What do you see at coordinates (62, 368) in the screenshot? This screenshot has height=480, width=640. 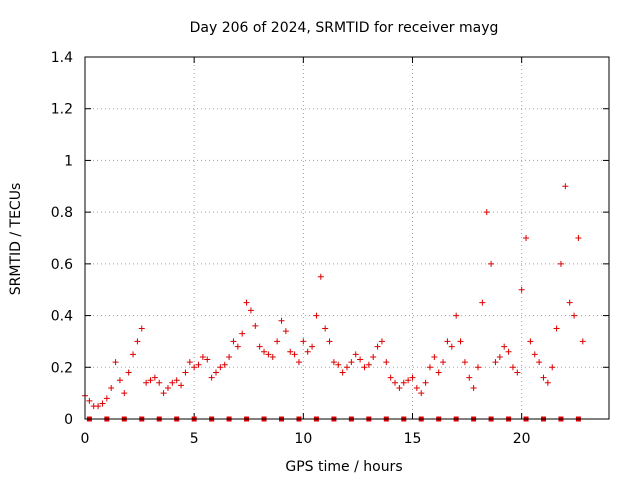 I see `y-tick-label: 0.2` at bounding box center [62, 368].